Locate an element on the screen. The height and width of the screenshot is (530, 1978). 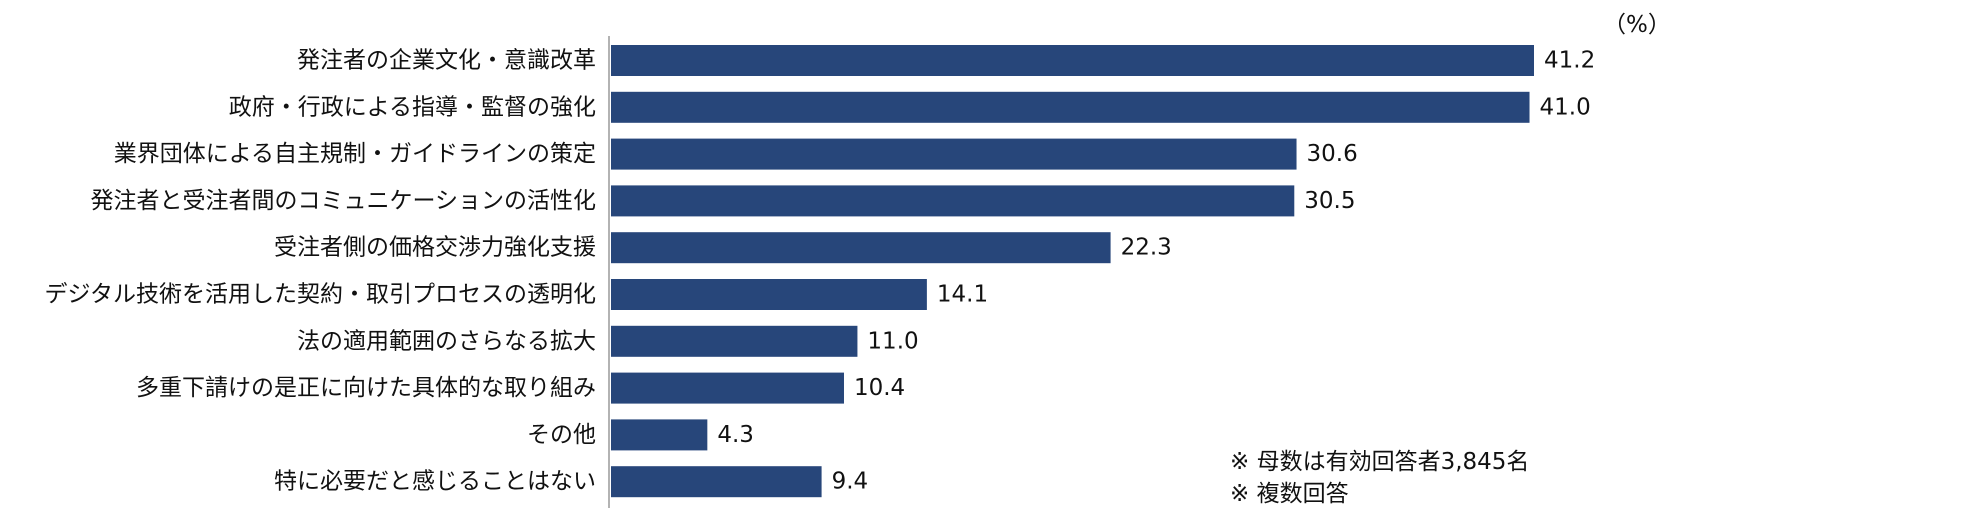
category-label: 政府・行政による指導・監督の強化 is located at coordinates (412, 107).